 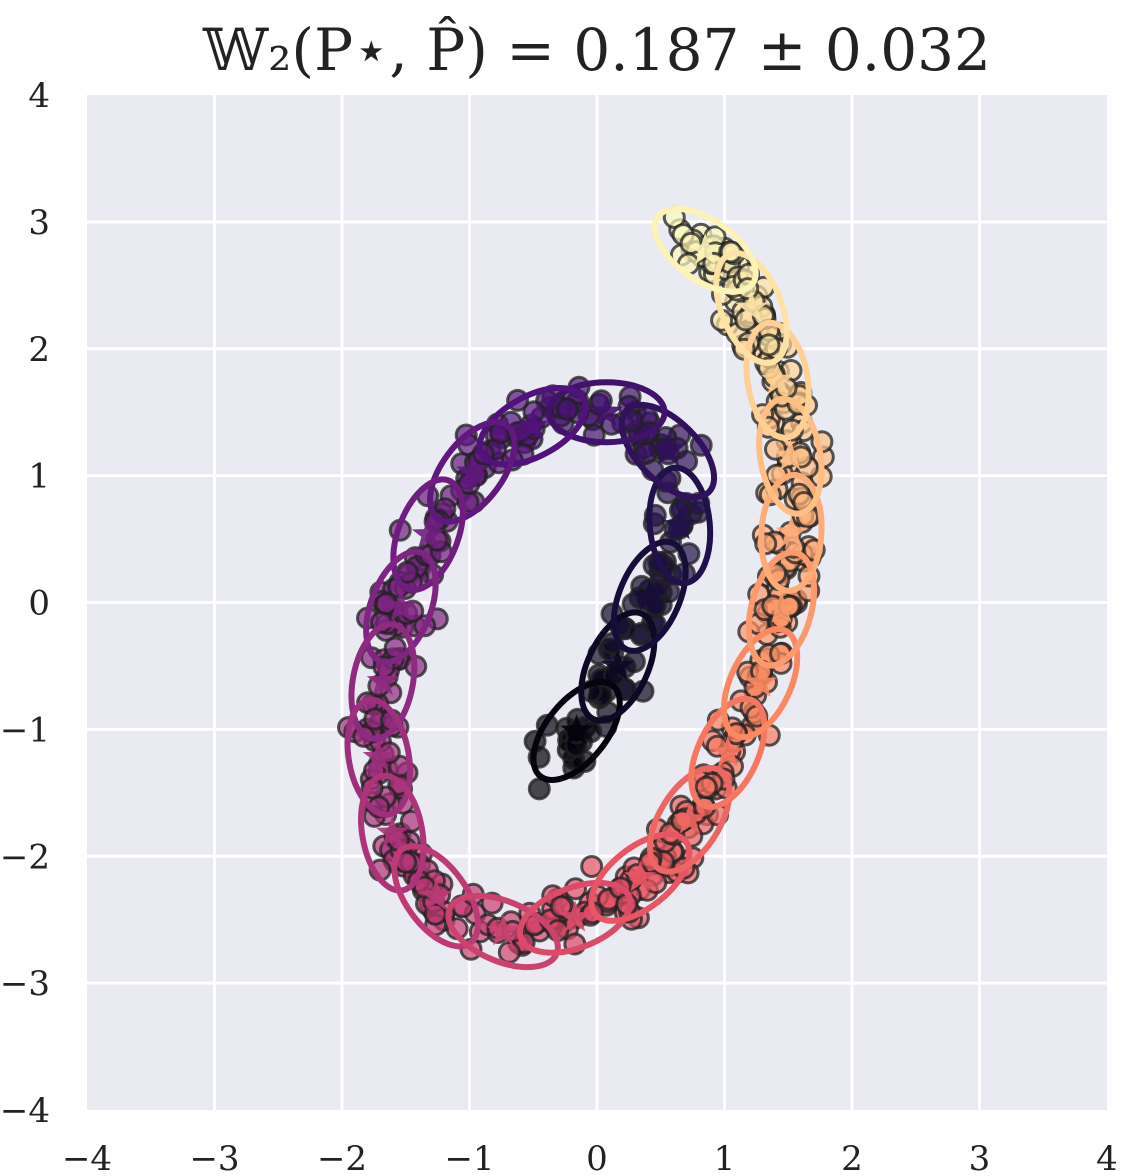 I want to click on x-tick-label: 3, so click(x=980, y=1157).